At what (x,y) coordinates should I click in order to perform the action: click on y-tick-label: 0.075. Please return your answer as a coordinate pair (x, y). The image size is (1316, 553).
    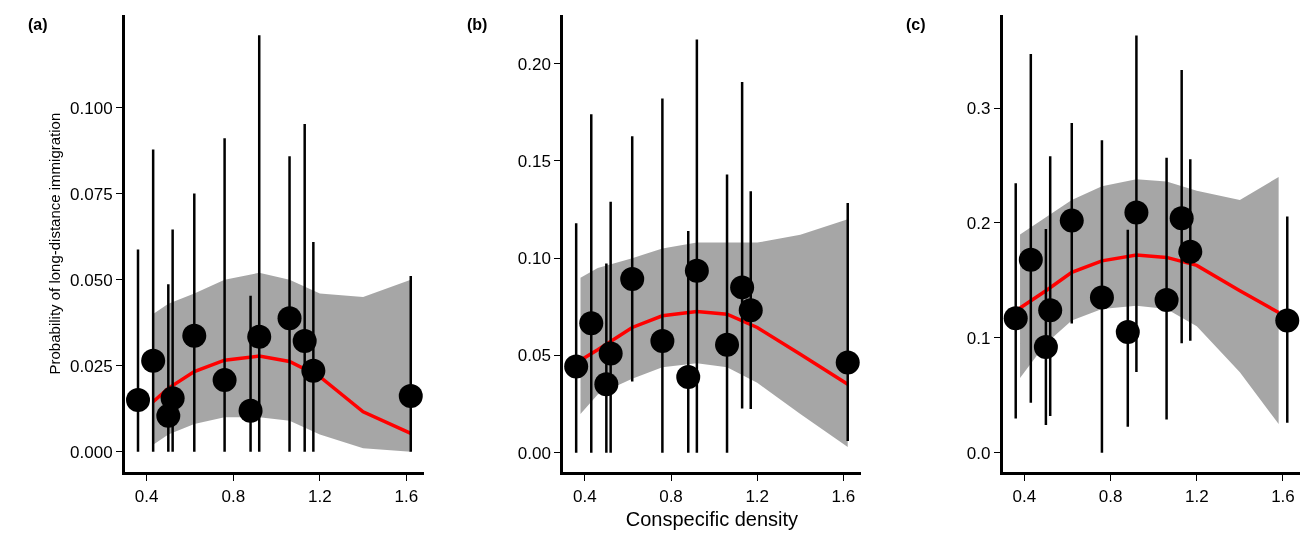
    Looking at the image, I should click on (91, 194).